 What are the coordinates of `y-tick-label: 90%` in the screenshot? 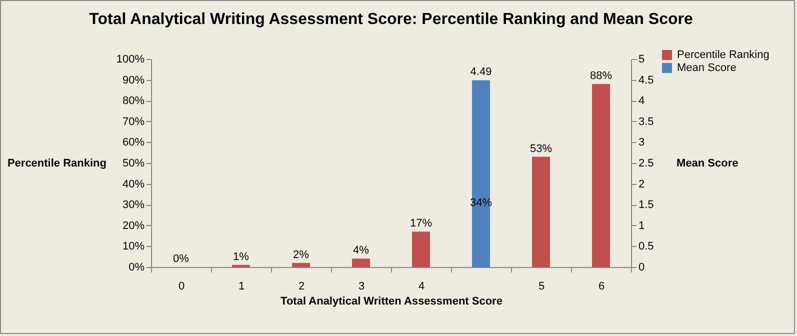 It's located at (133, 80).